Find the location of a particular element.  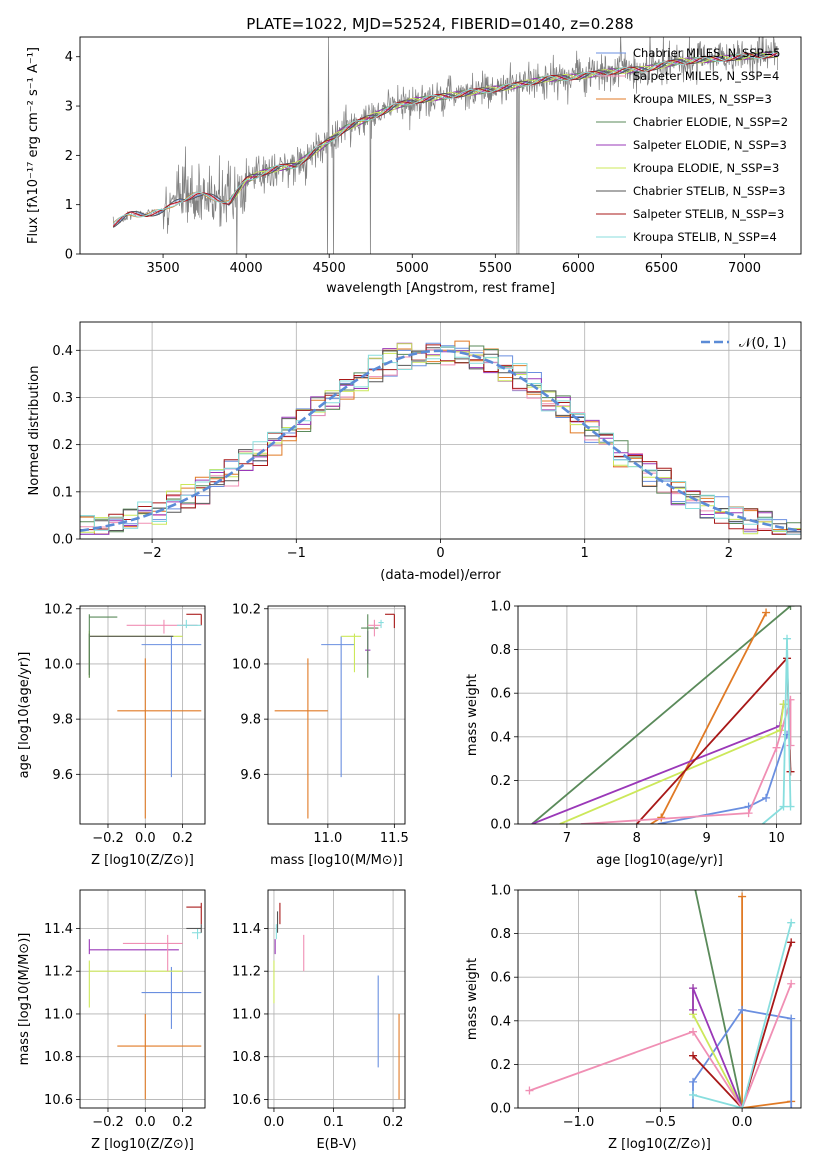

age_vs_Z-plot-area is located at coordinates (145, 716).